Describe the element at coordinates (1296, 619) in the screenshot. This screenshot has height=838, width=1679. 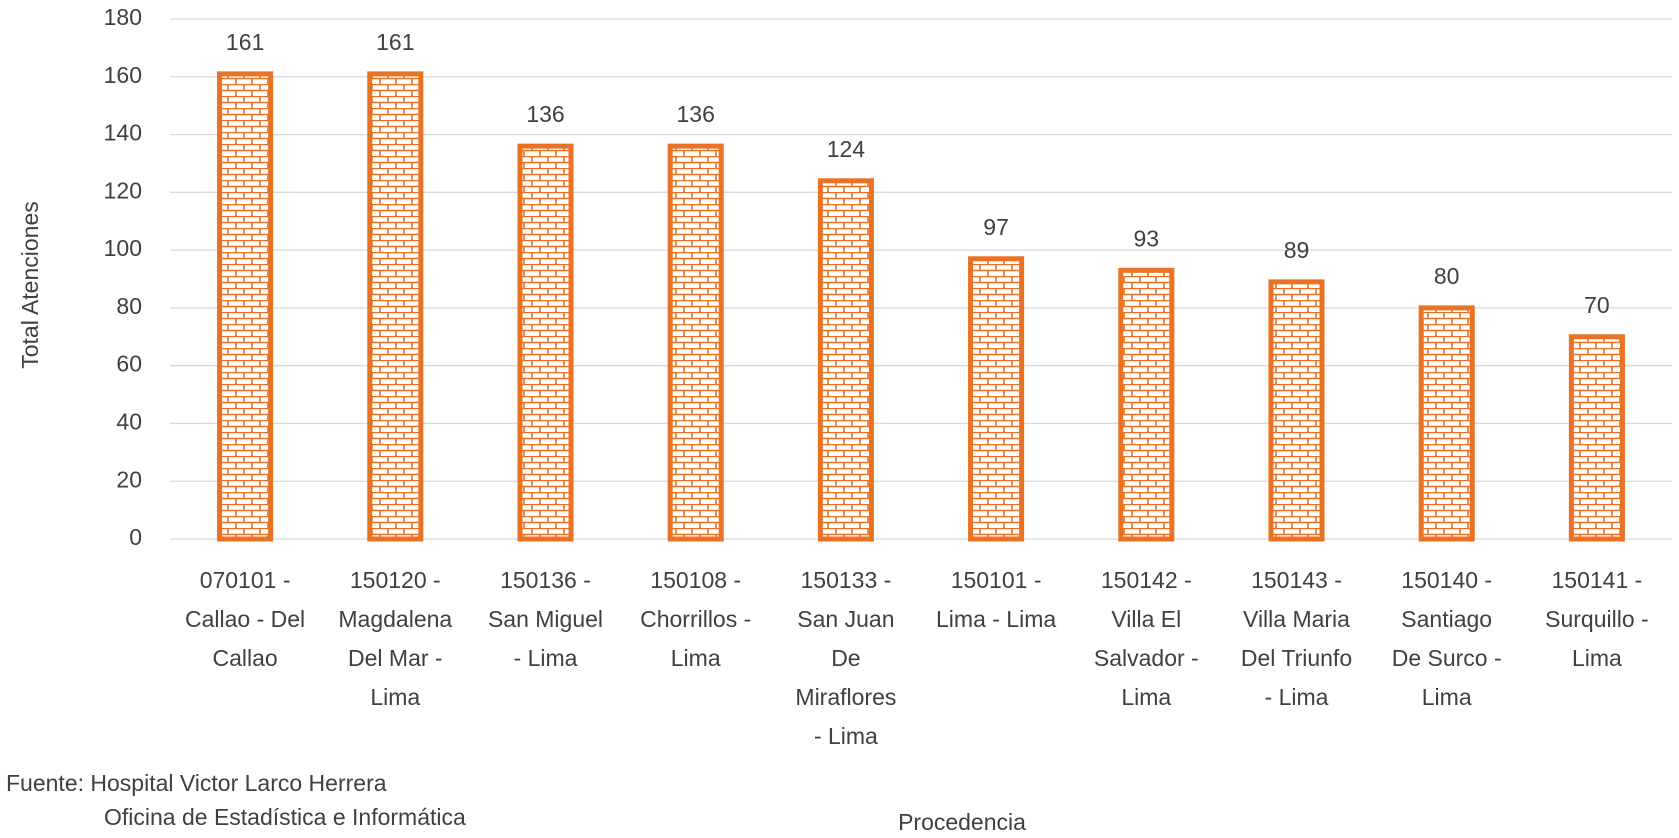
I see `x-tick-label: Villa Maria` at that location.